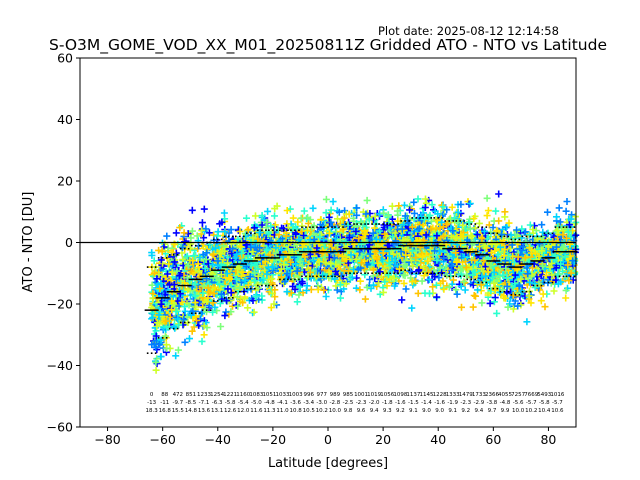  What do you see at coordinates (505, 411) in the screenshot?
I see `bin-stat-label: 9.9` at bounding box center [505, 411].